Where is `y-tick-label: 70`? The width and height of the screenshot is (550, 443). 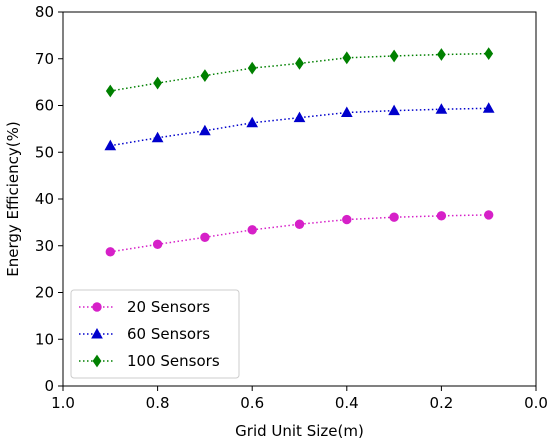 y-tick-label: 70 is located at coordinates (44, 59).